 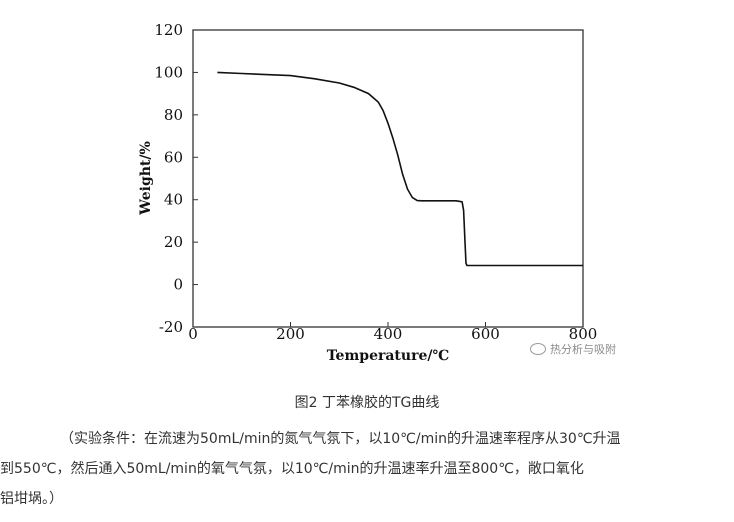 I want to click on y-tick-label: 20, so click(x=173, y=242).